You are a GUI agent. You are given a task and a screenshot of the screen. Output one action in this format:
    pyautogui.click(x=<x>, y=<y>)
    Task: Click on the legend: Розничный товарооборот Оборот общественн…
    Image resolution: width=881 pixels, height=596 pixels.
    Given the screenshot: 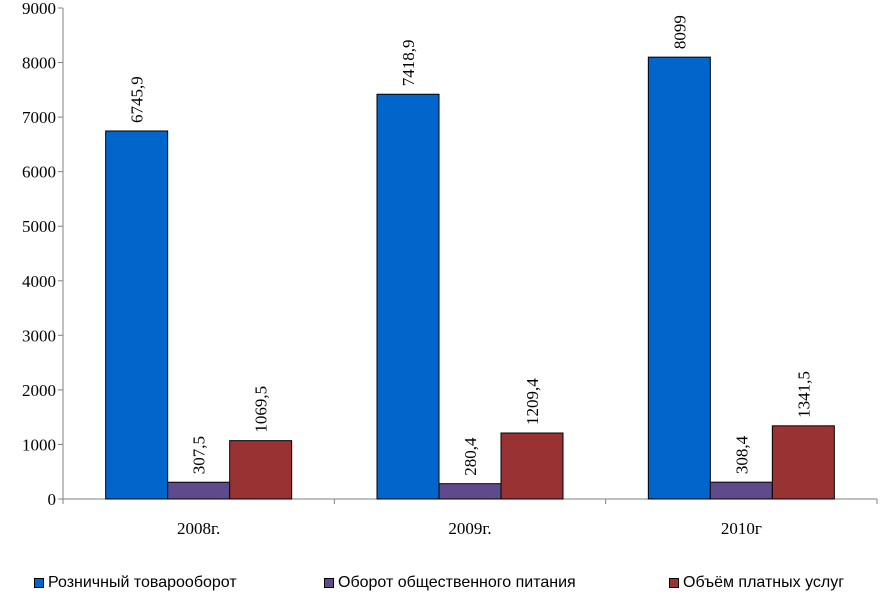 What is the action you would take?
    pyautogui.click(x=440, y=583)
    